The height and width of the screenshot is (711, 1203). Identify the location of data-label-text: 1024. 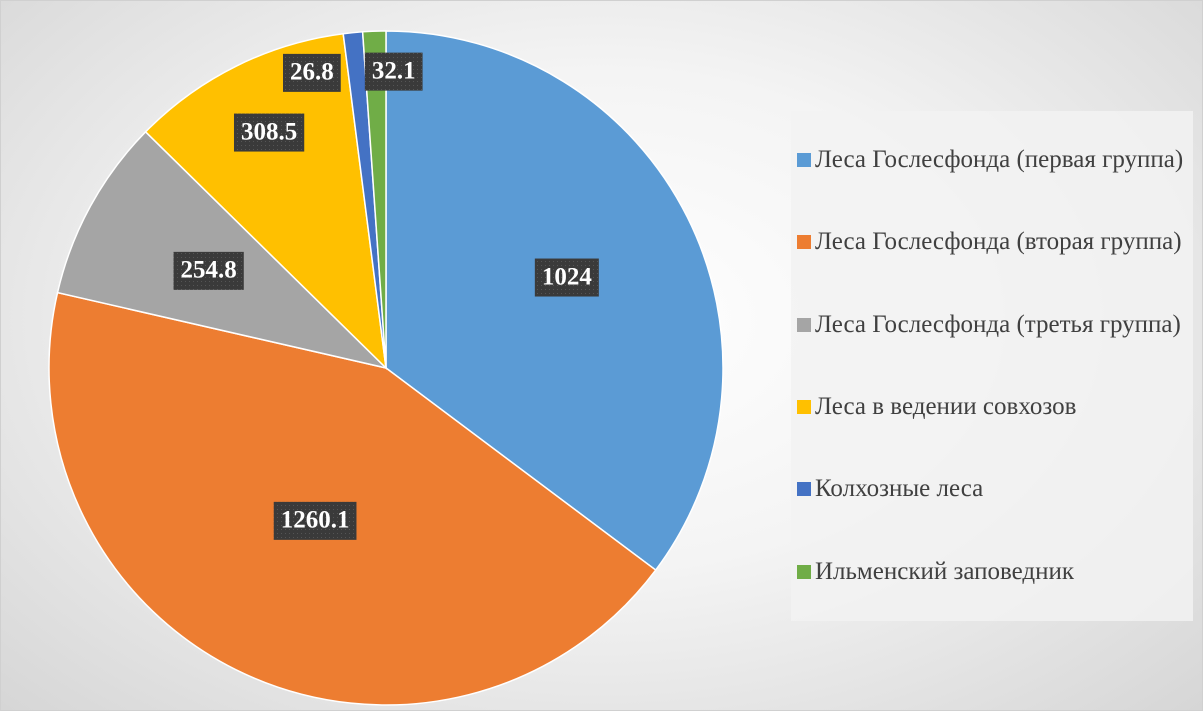
(567, 276).